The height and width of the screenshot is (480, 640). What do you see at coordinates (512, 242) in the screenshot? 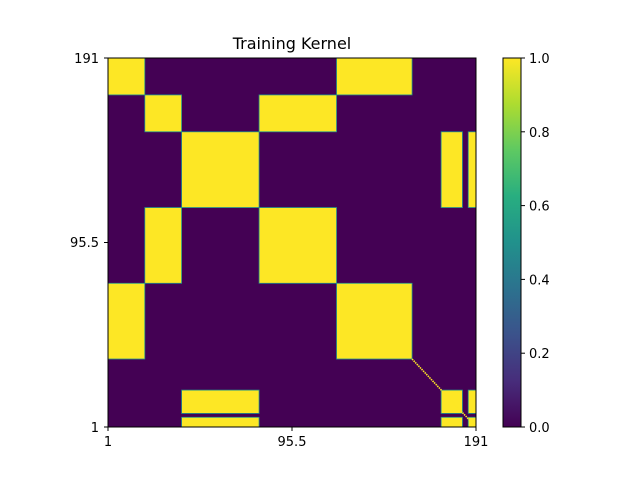
I see `colorbar-gradient` at bounding box center [512, 242].